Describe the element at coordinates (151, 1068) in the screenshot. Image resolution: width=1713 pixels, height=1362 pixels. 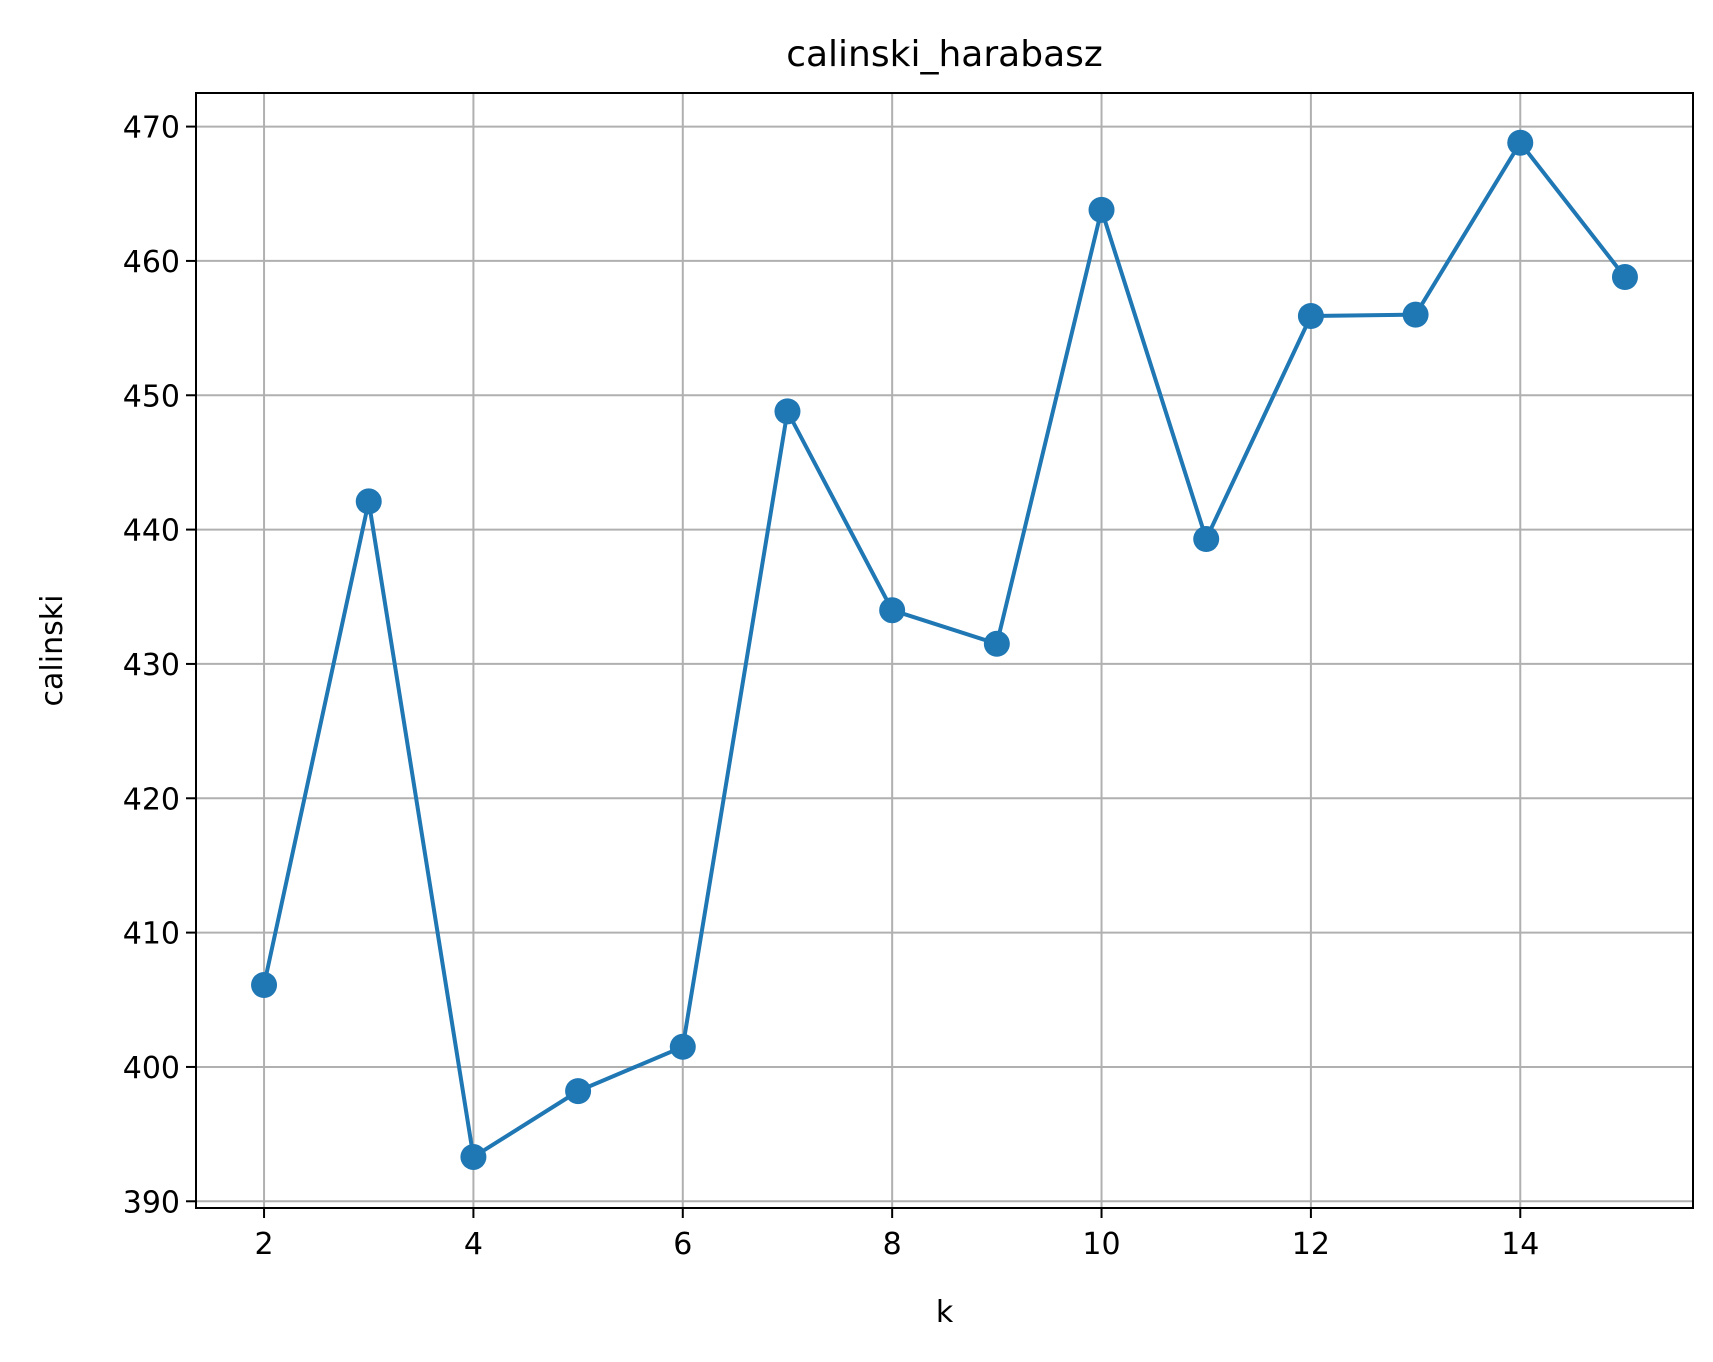
I see `y-tick-label: 400` at that location.